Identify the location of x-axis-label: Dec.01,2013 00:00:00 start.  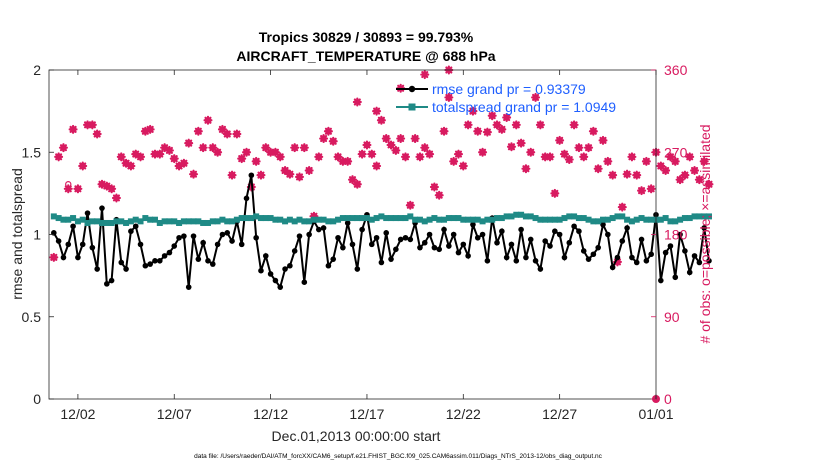
(356, 436).